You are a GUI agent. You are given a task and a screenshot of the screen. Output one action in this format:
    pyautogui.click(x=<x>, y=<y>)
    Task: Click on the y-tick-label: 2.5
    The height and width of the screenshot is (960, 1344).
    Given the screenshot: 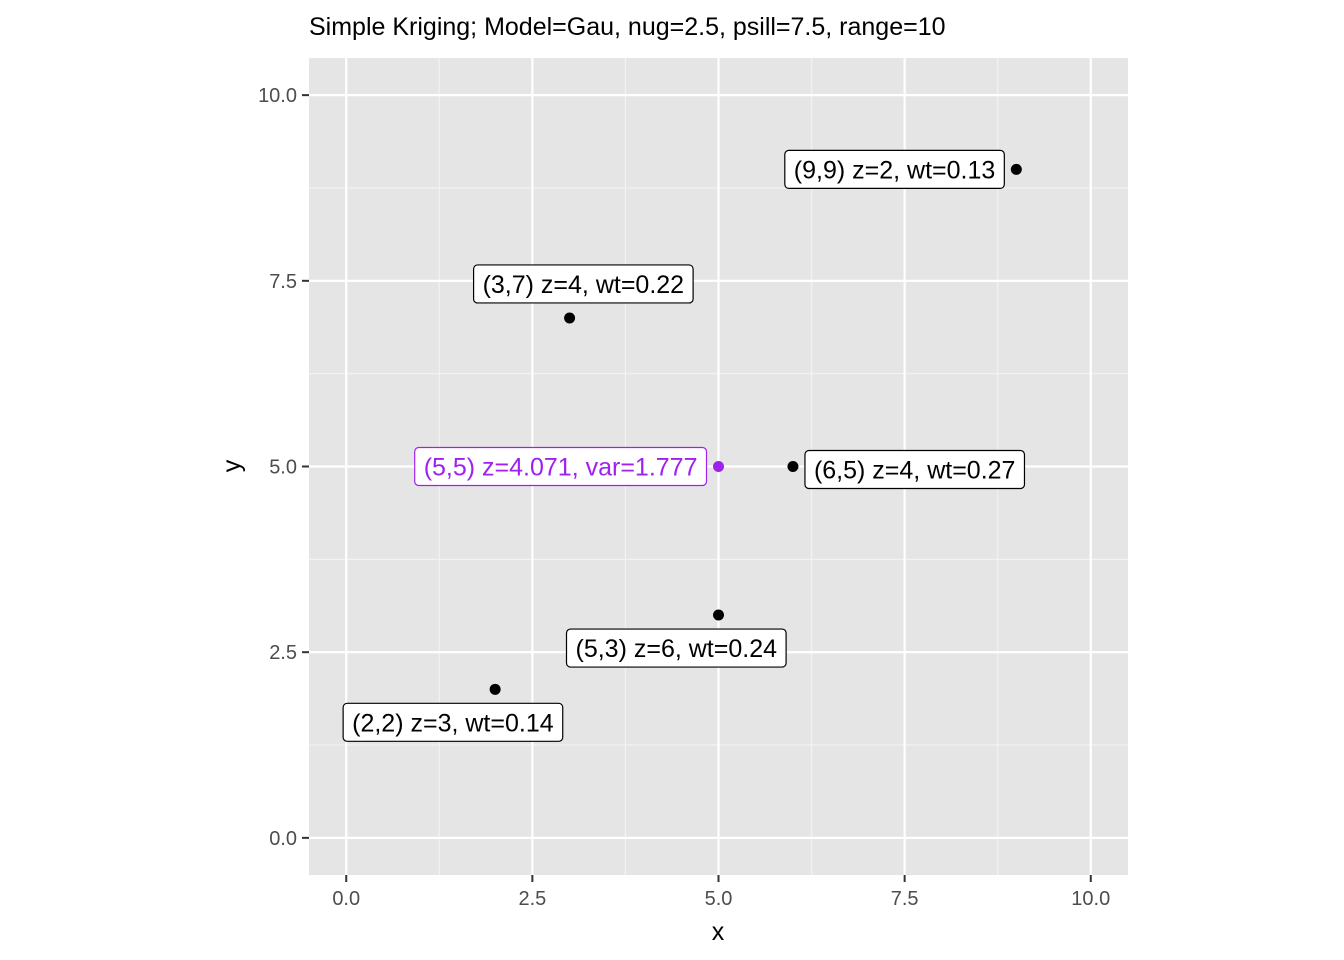 What is the action you would take?
    pyautogui.click(x=283, y=653)
    